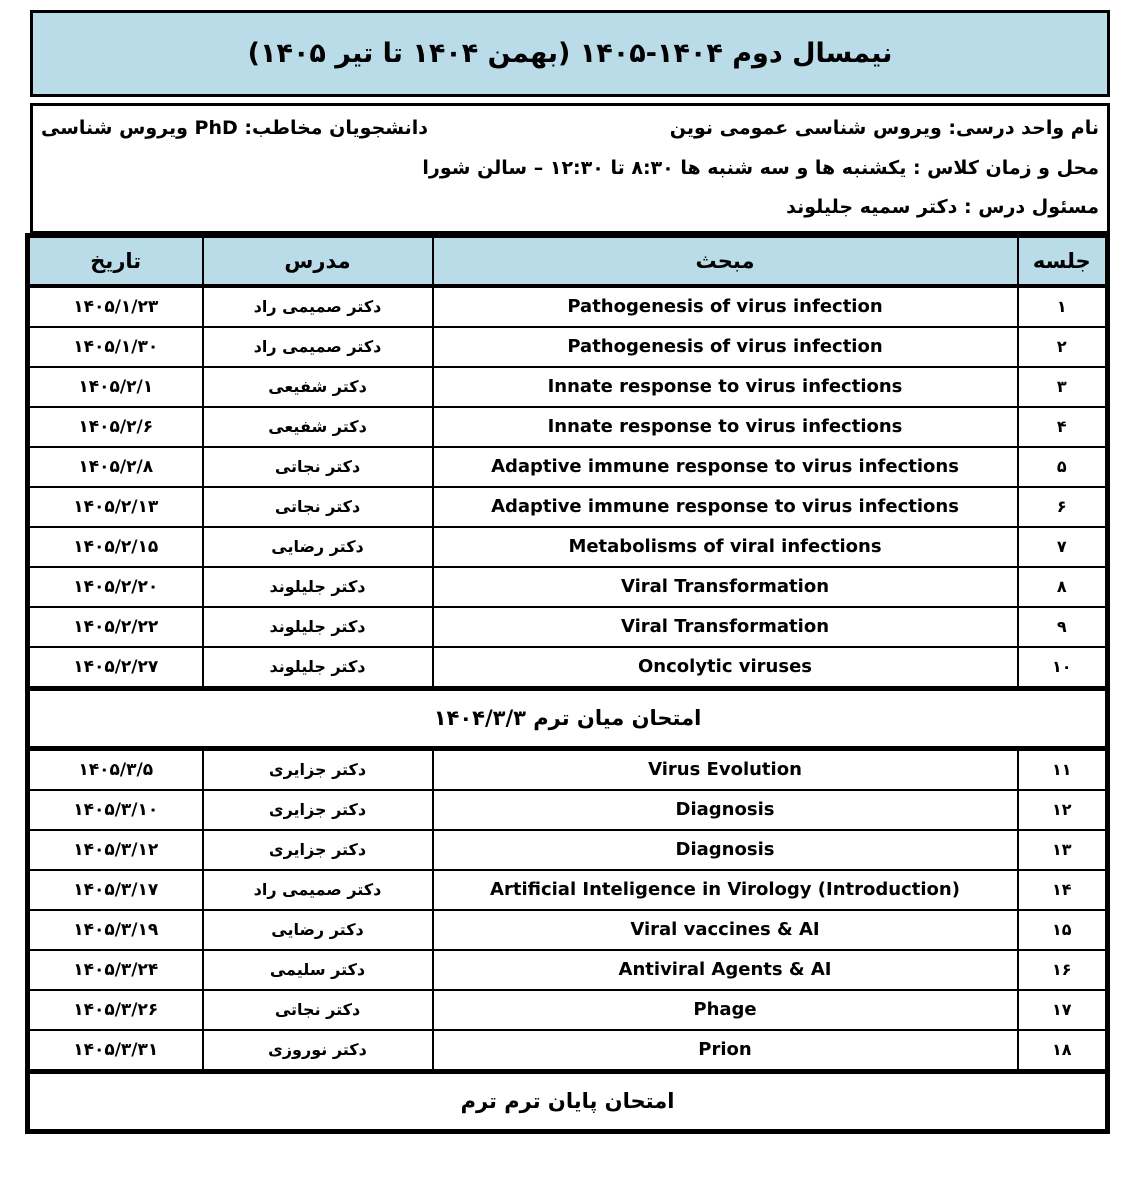 Image resolution: width=1139 pixels, height=1185 pixels. I want to click on course-coordinator: مسئول درس : دکتر سمیه جلیلوند, so click(942, 207).